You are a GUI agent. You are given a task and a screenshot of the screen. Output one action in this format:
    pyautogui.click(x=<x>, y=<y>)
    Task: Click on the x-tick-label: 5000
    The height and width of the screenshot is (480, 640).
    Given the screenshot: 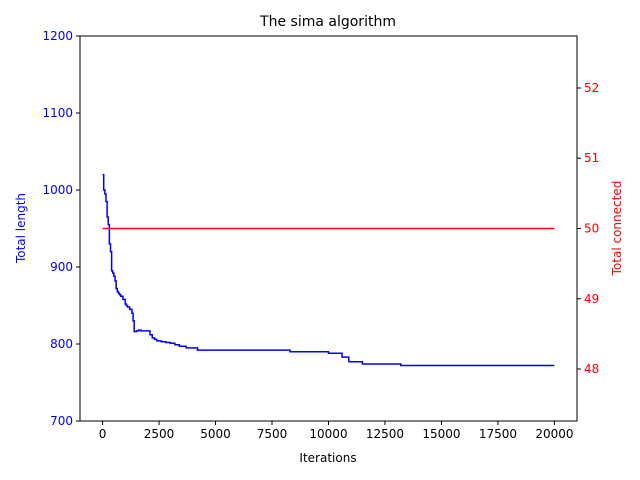 What is the action you would take?
    pyautogui.click(x=215, y=434)
    